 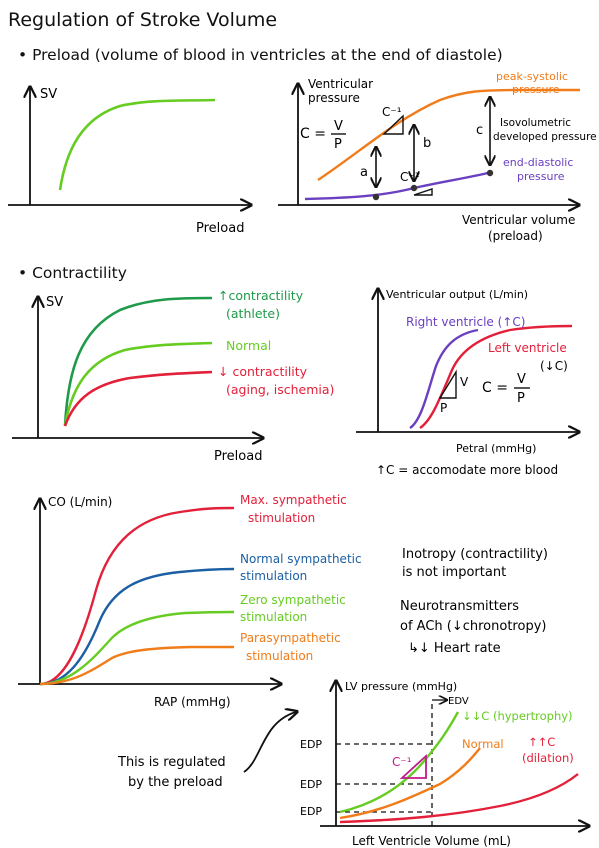 What do you see at coordinates (521, 379) in the screenshot?
I see `g4-formula-num: V` at bounding box center [521, 379].